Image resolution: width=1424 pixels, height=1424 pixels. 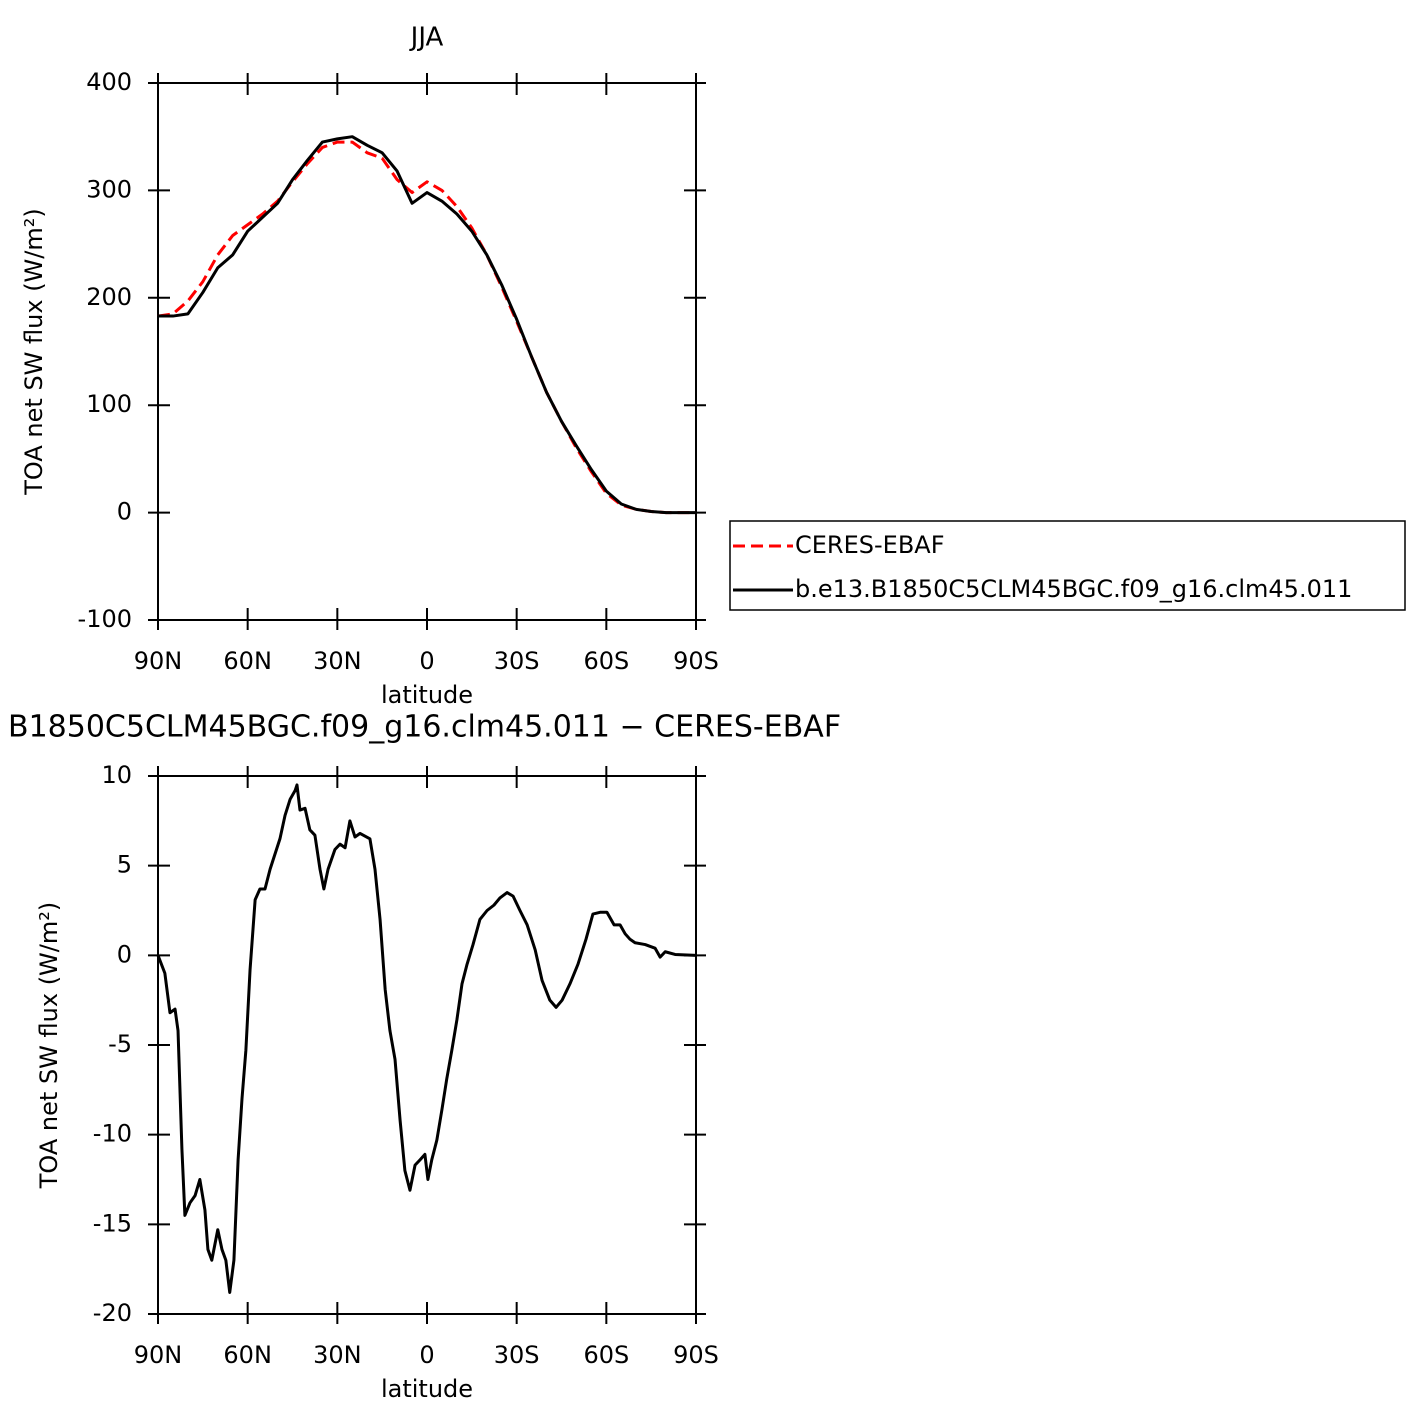 What do you see at coordinates (1073, 589) in the screenshot?
I see `legend-label: b.e13.B1850C5CLM45BGC.f09_g16.clm45.011` at bounding box center [1073, 589].